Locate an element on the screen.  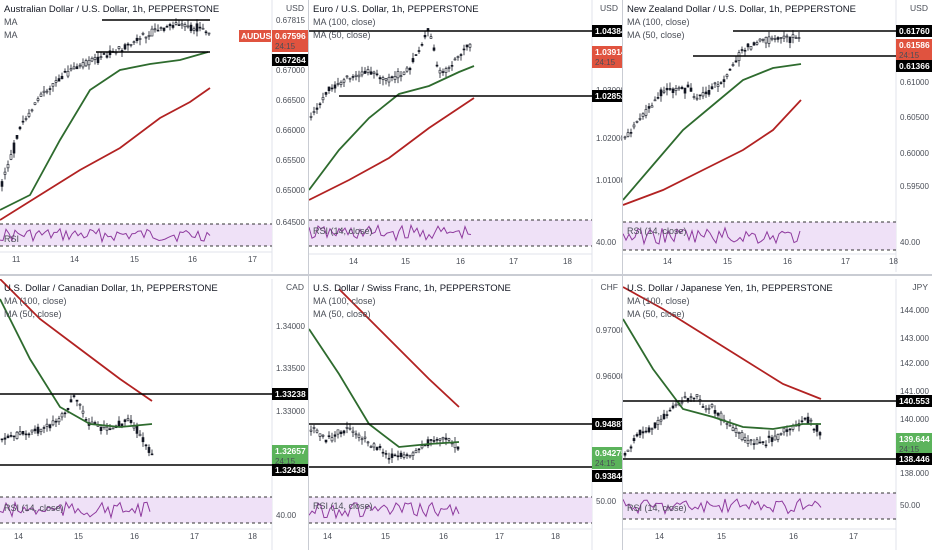
price-tick-label: 1.33000 is located at coordinates (290, 411).